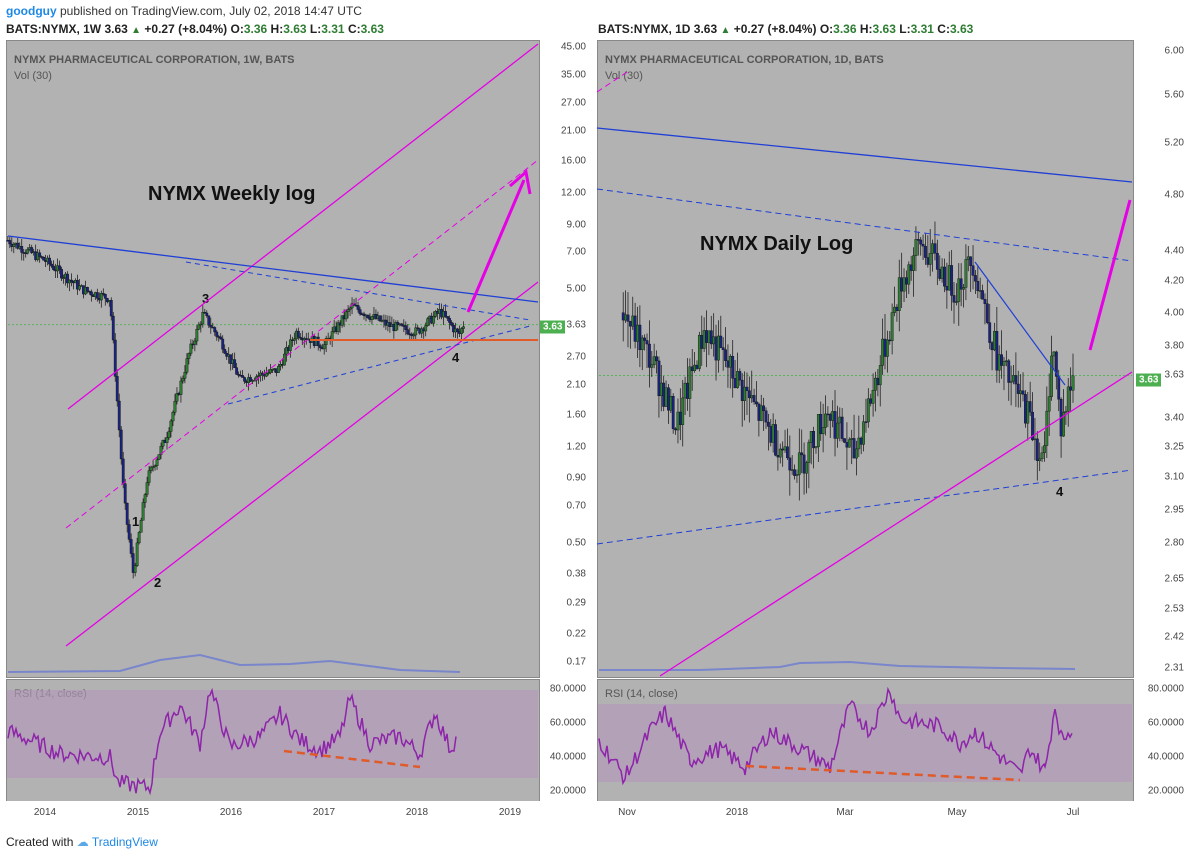 This screenshot has height=859, width=1190. I want to click on y-tick-label: 0.29, so click(576, 603).